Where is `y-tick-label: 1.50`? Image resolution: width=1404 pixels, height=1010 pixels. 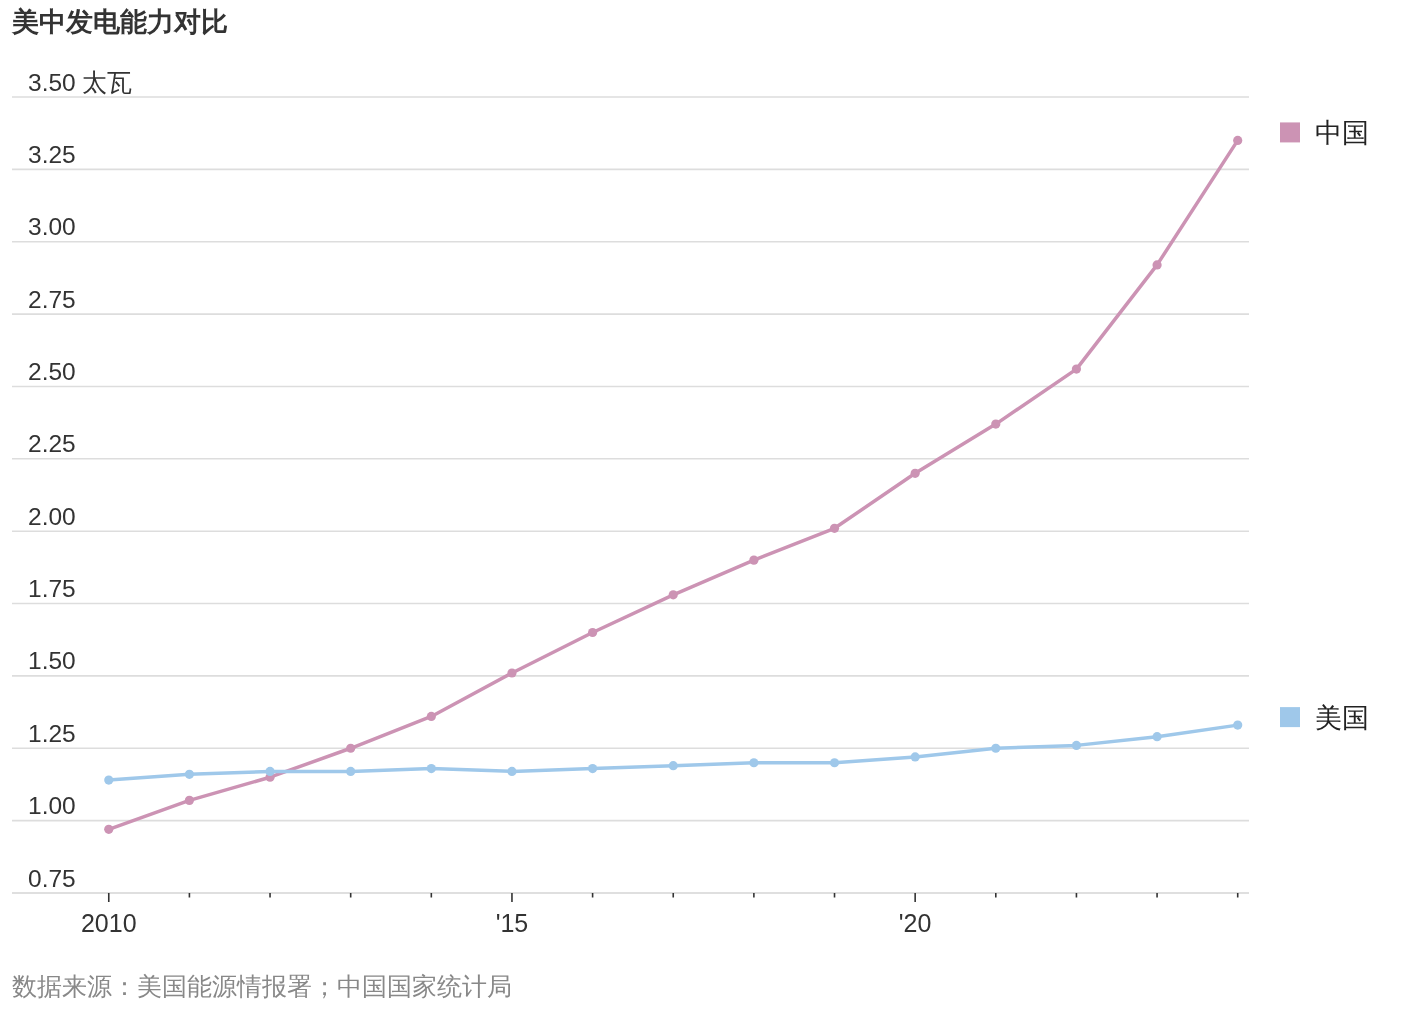 y-tick-label: 1.50 is located at coordinates (52, 661).